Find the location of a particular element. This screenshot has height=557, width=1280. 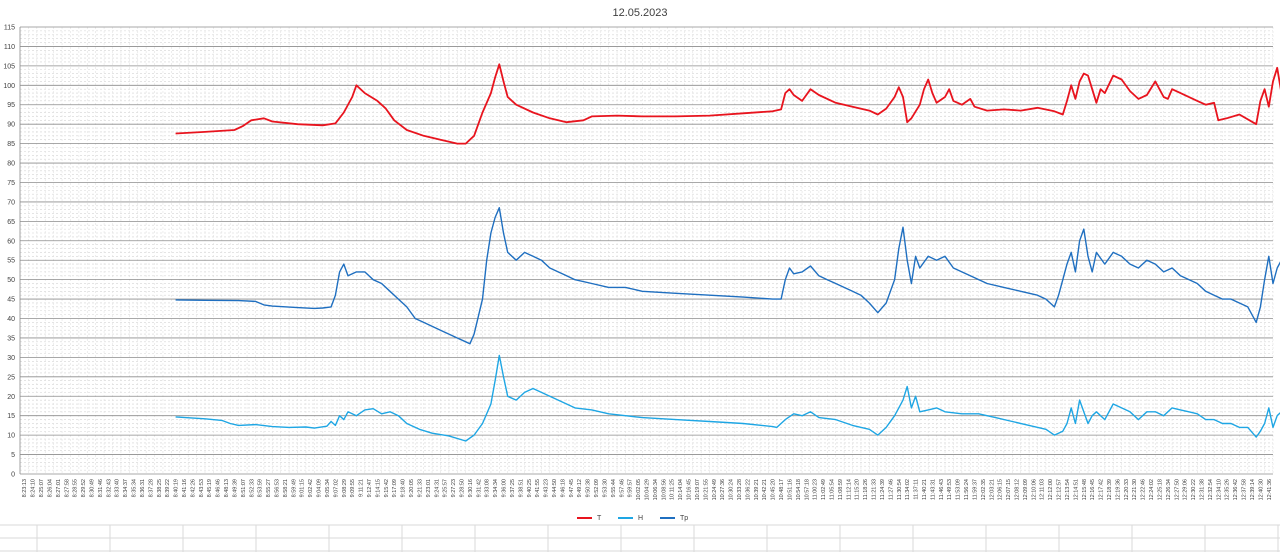

chart-legend: T H Tp is located at coordinates (632, 518).